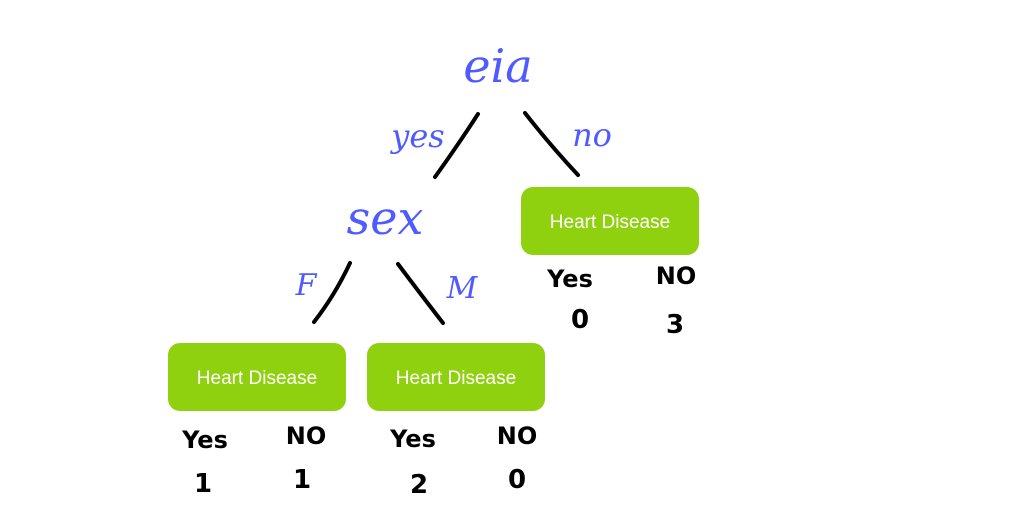 The width and height of the screenshot is (1023, 508). What do you see at coordinates (203, 484) in the screenshot?
I see `leaf-yes-count: 1` at bounding box center [203, 484].